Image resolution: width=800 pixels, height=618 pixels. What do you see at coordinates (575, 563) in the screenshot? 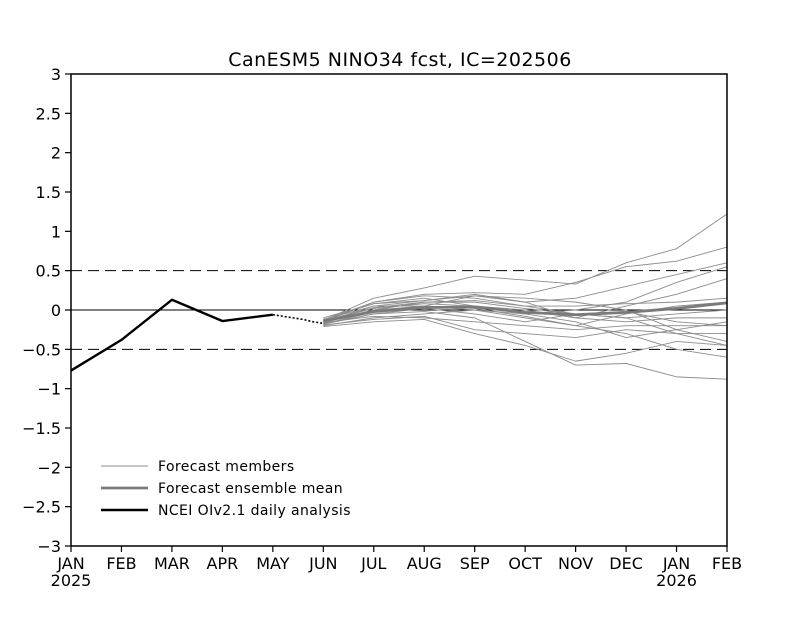
I see `x-tick-label: NOV` at bounding box center [575, 563].